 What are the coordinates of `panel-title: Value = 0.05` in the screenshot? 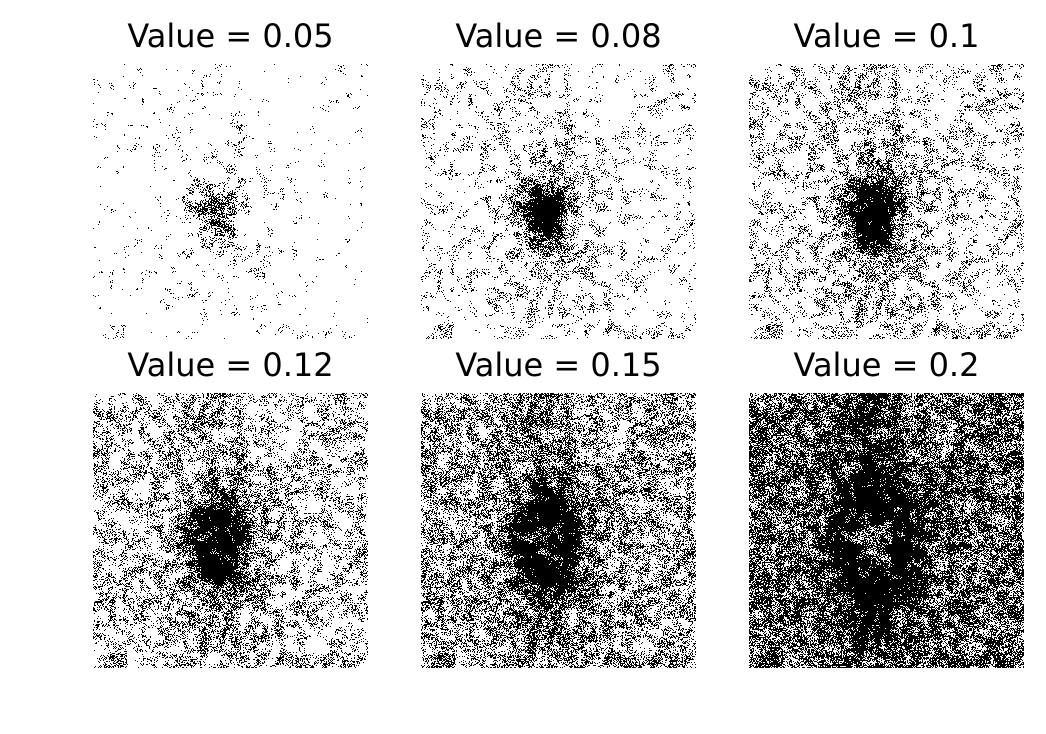 It's located at (230, 36).